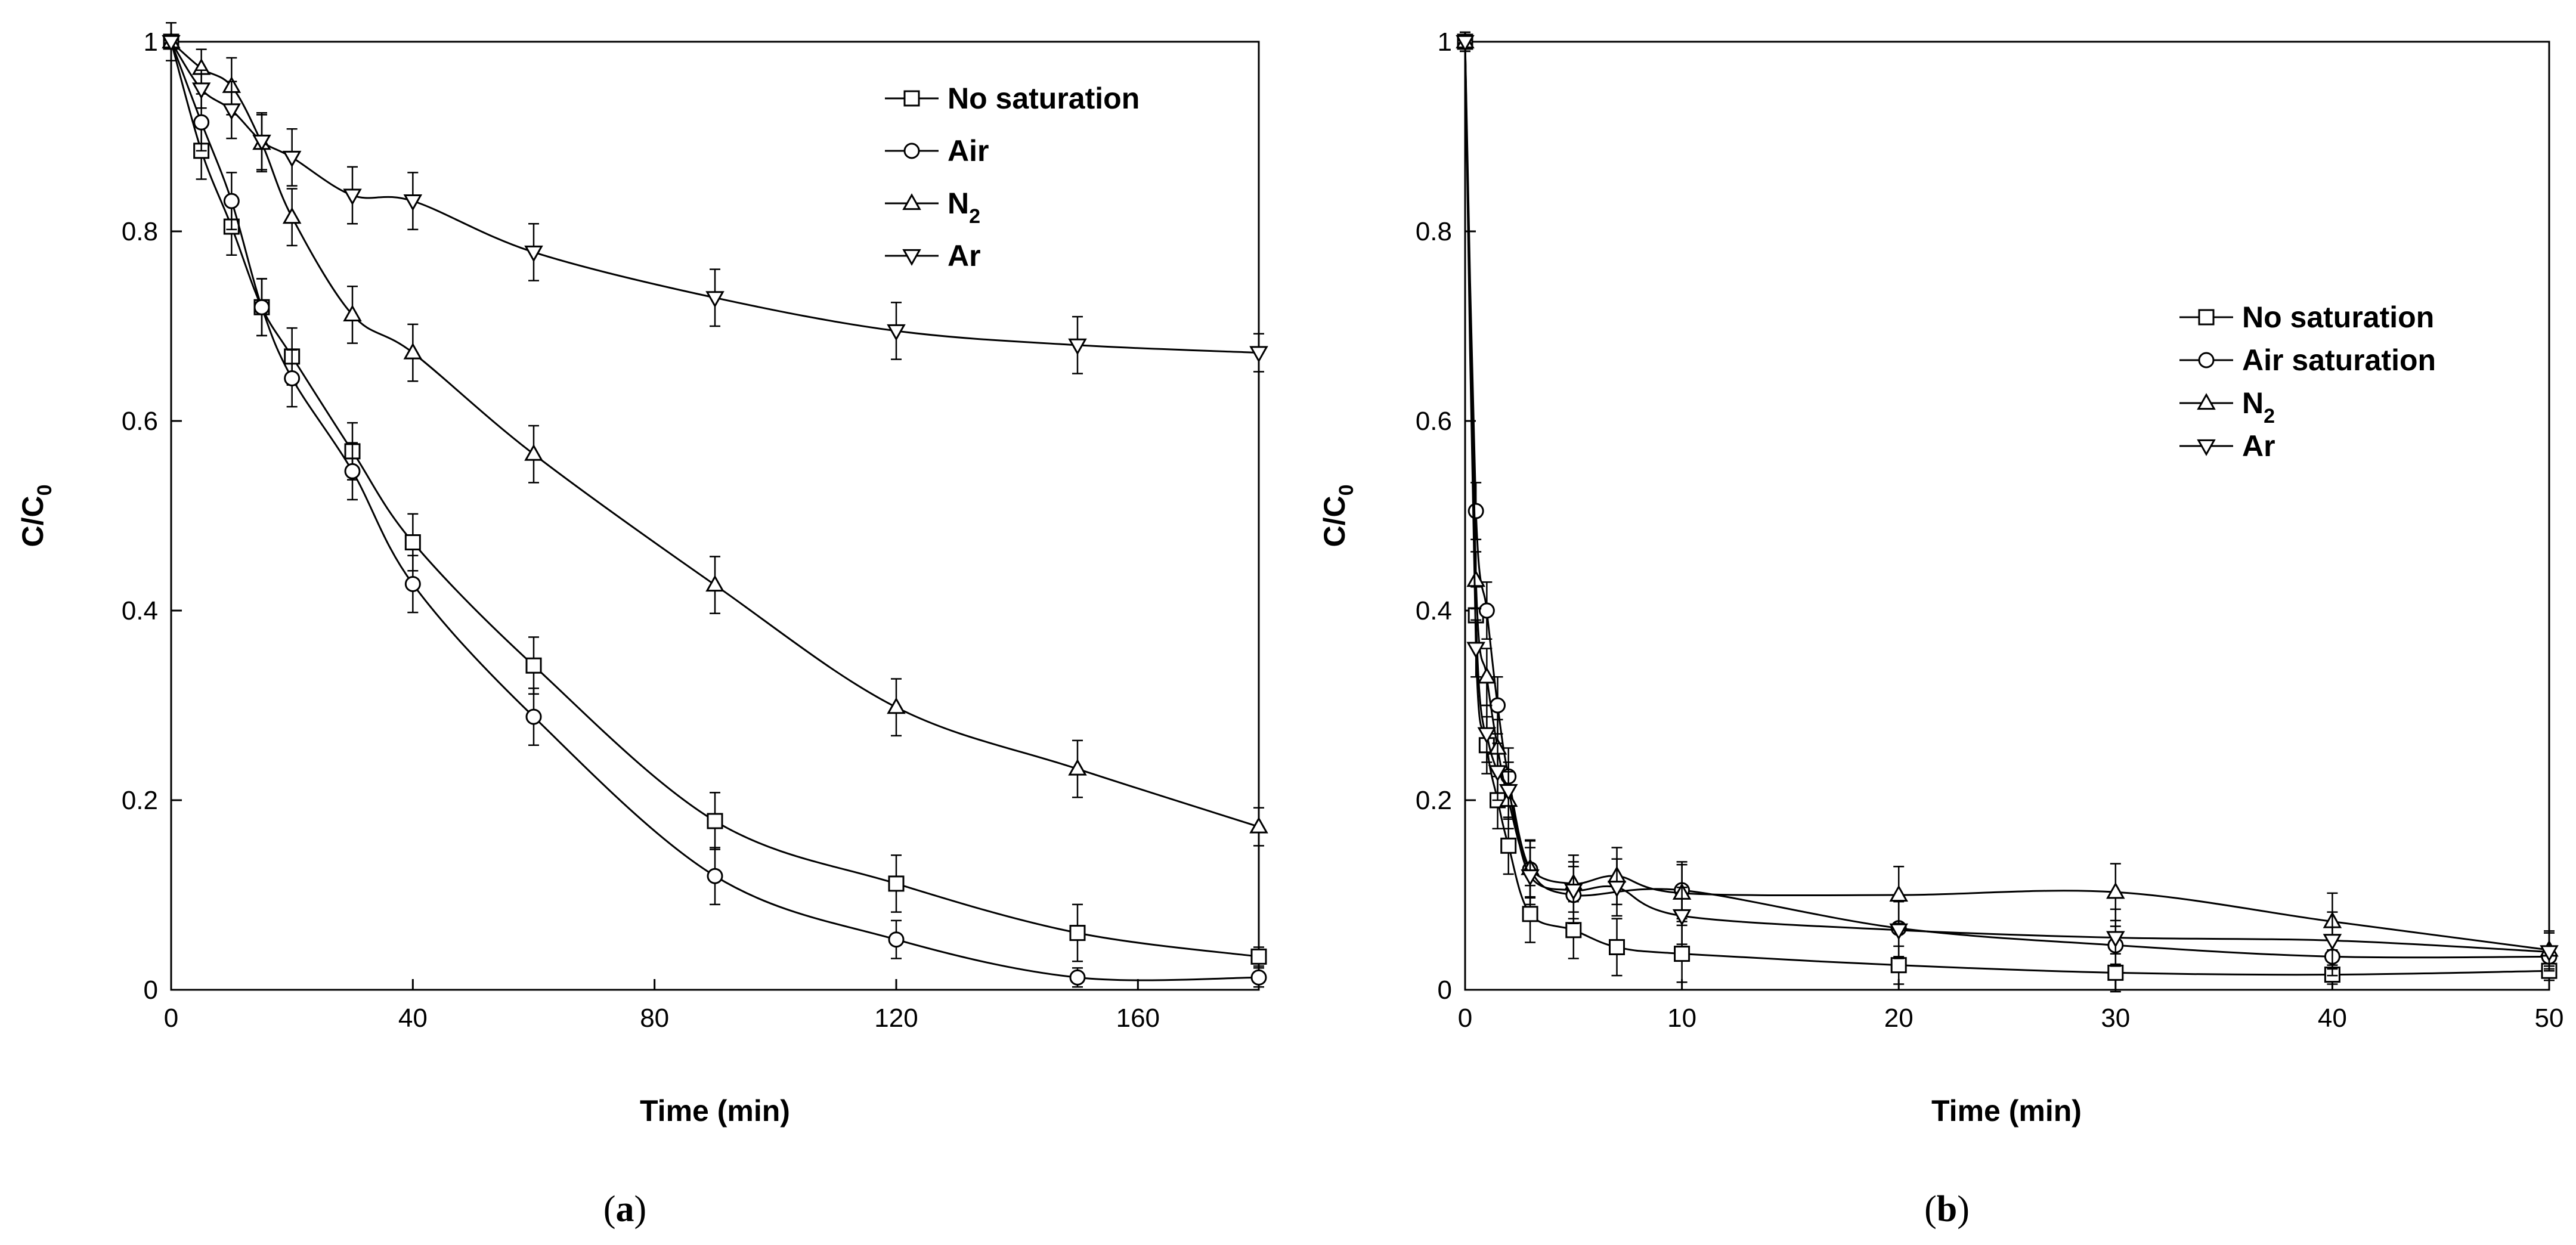 This screenshot has width=2576, height=1245. I want to click on legend-entry: Ar, so click(2227, 446).